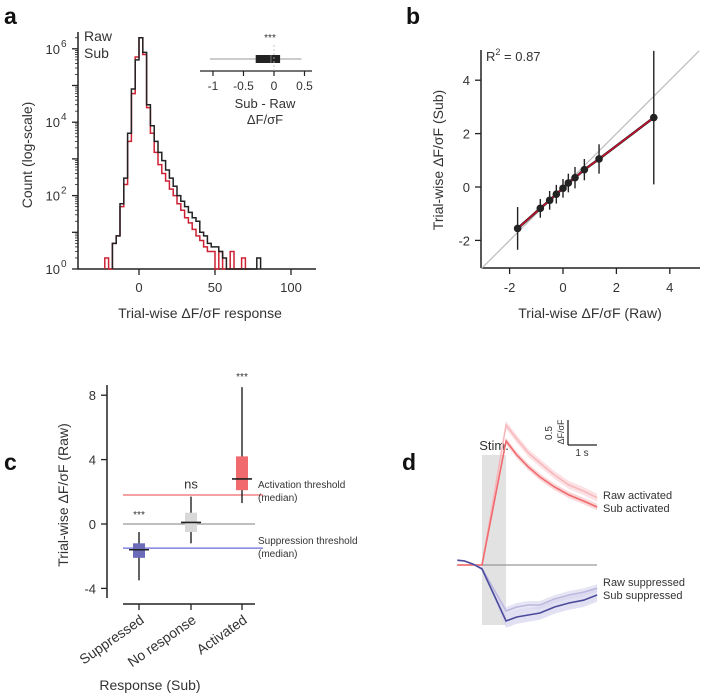 Image resolution: width=706 pixels, height=698 pixels. I want to click on x-tick-label: 4, so click(669, 287).